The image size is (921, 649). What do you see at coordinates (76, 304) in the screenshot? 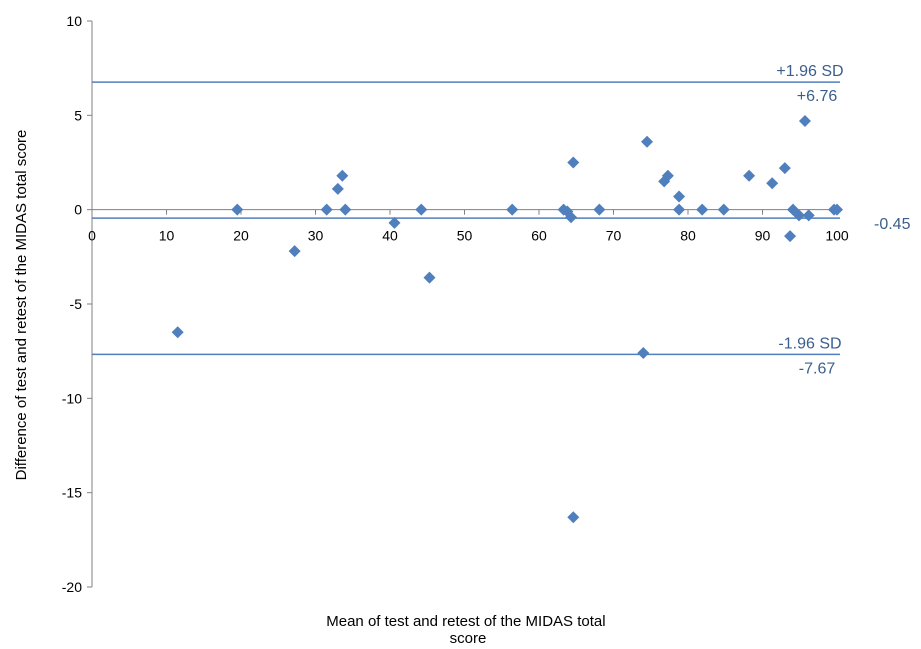
I see `y-tick-label: -5` at bounding box center [76, 304].